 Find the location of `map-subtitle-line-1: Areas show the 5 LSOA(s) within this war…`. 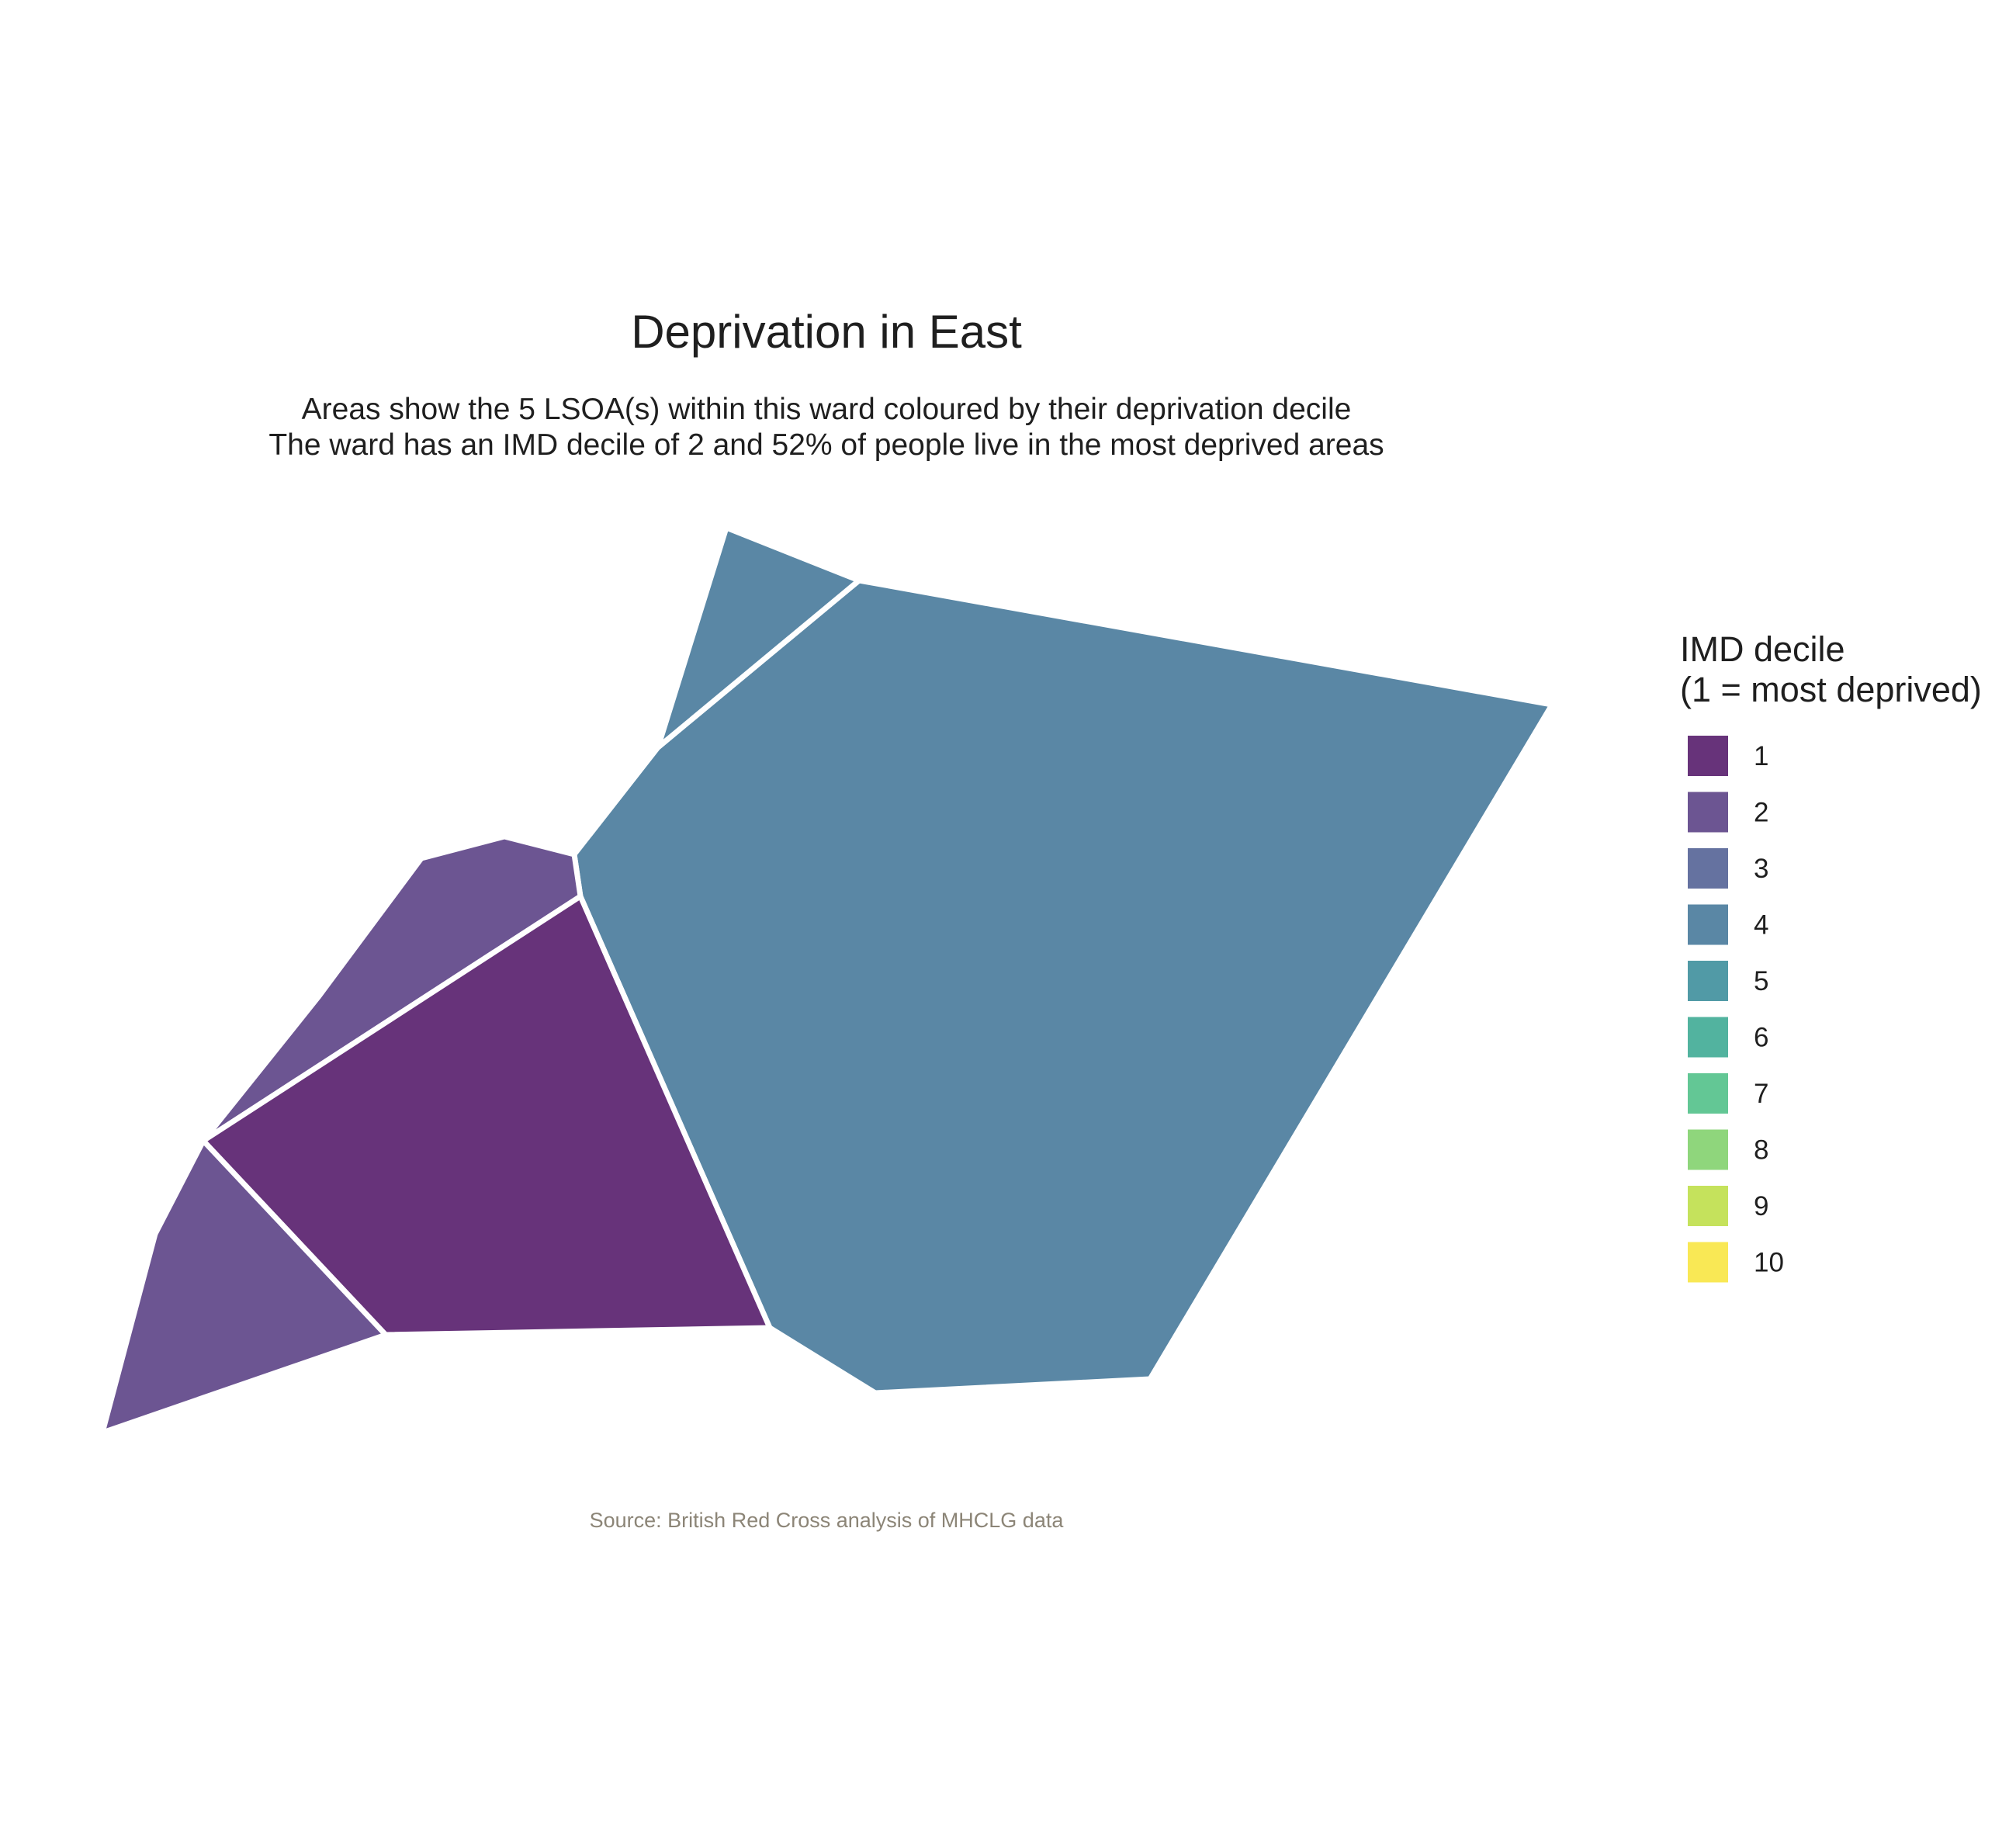

map-subtitle-line-1: Areas show the 5 LSOA(s) within this war… is located at coordinates (827, 409).